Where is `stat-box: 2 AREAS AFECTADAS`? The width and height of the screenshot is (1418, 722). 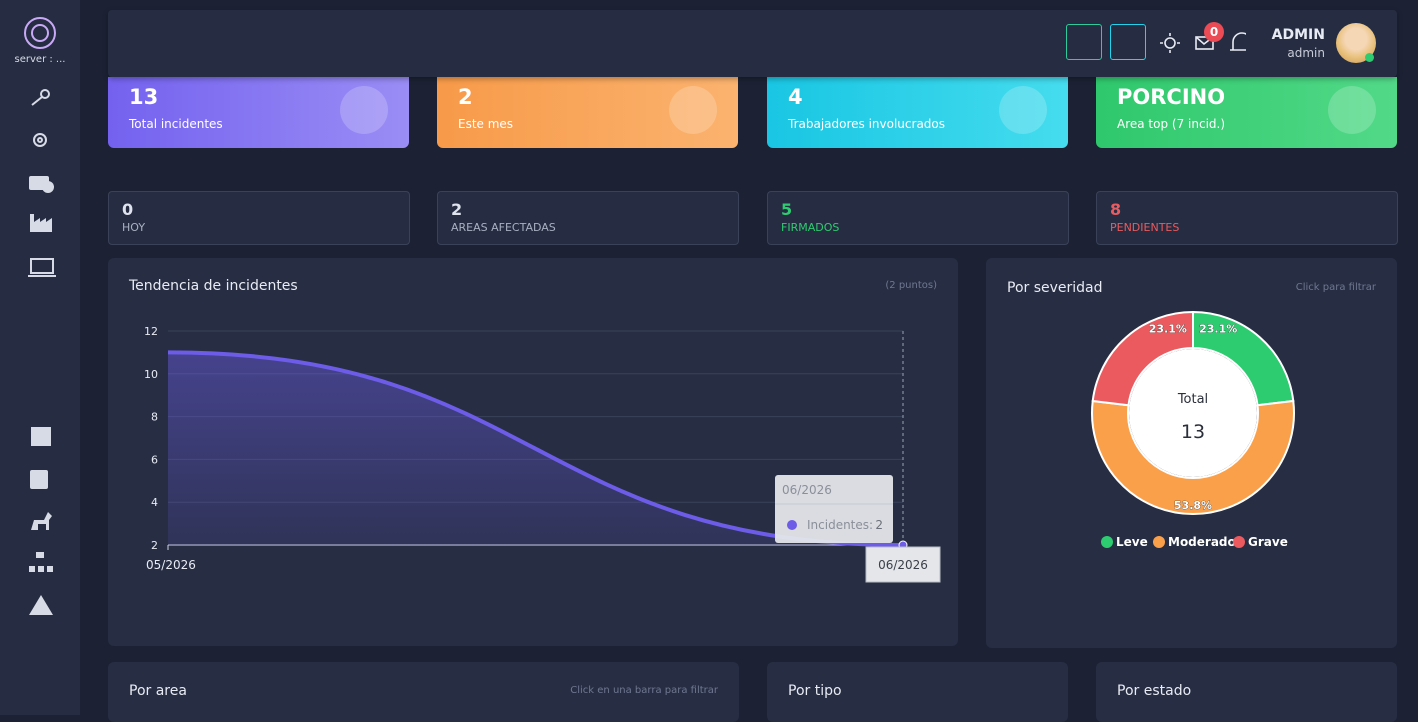 stat-box: 2 AREAS AFECTADAS is located at coordinates (588, 218).